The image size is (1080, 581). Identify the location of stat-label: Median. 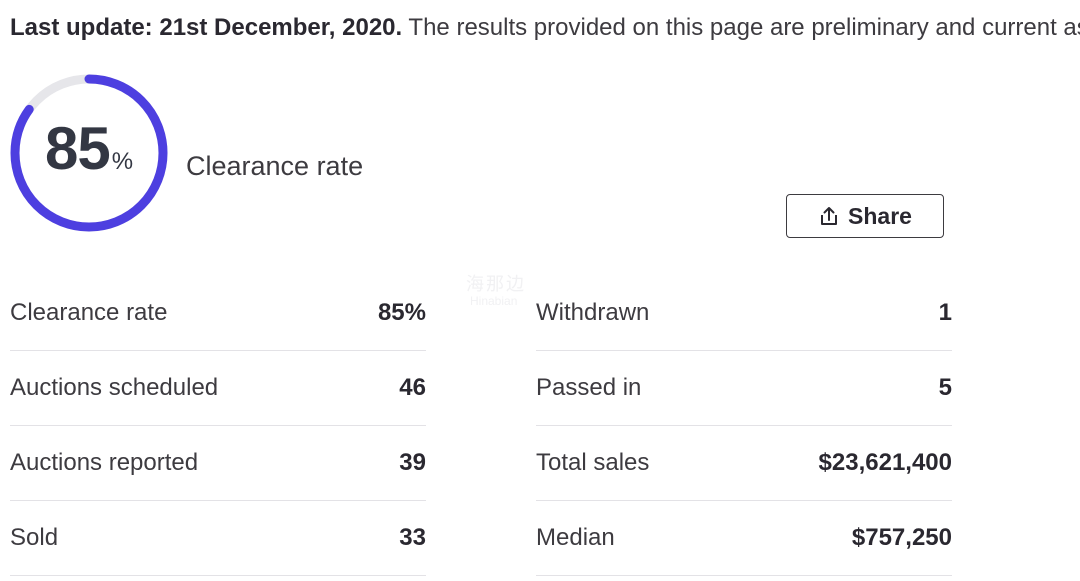
(575, 537).